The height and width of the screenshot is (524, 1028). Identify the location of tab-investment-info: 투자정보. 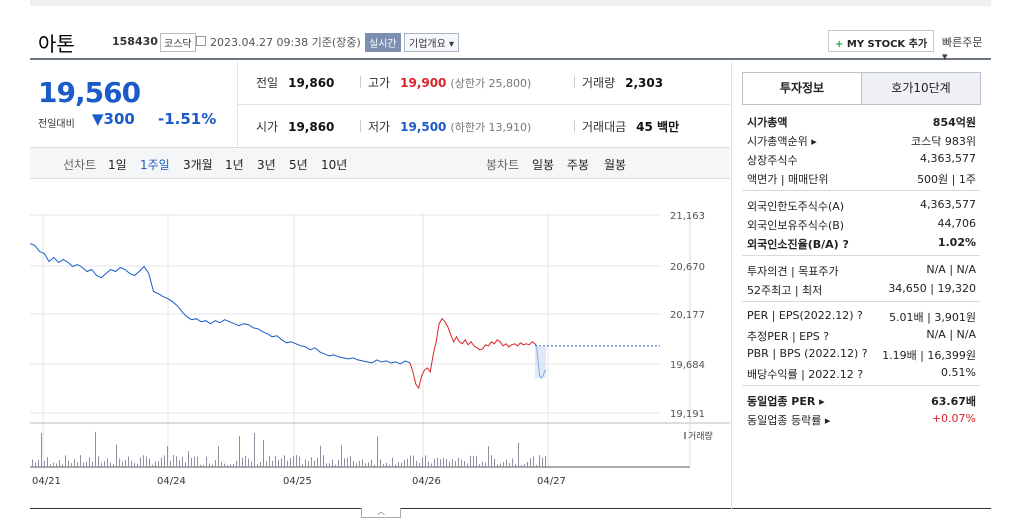
(802, 88).